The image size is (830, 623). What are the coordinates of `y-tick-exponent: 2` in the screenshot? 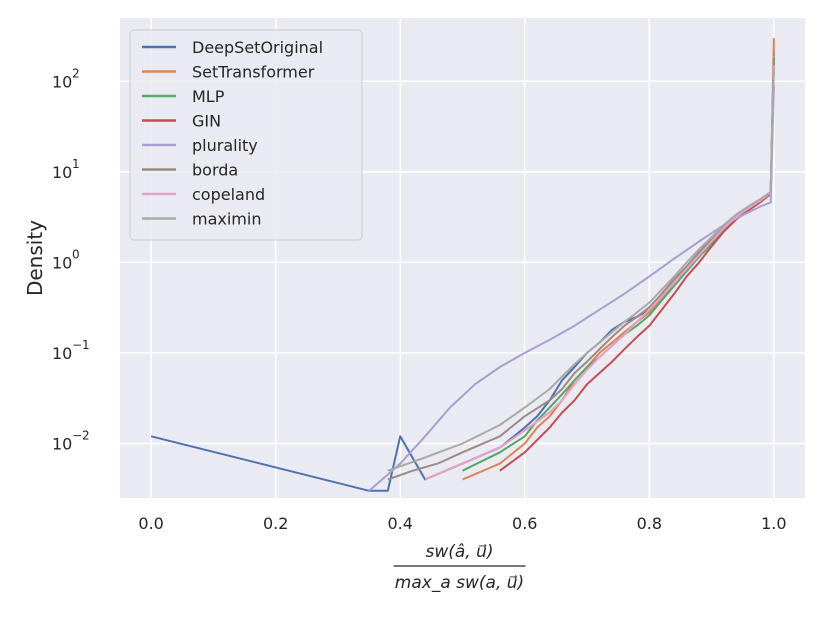 It's located at (76, 73).